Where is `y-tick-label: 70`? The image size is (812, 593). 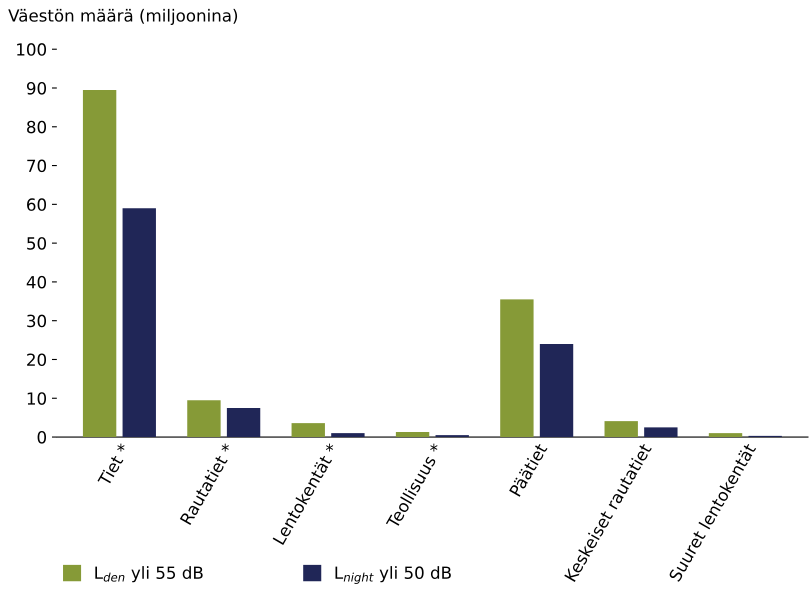
y-tick-label: 70 is located at coordinates (36, 166).